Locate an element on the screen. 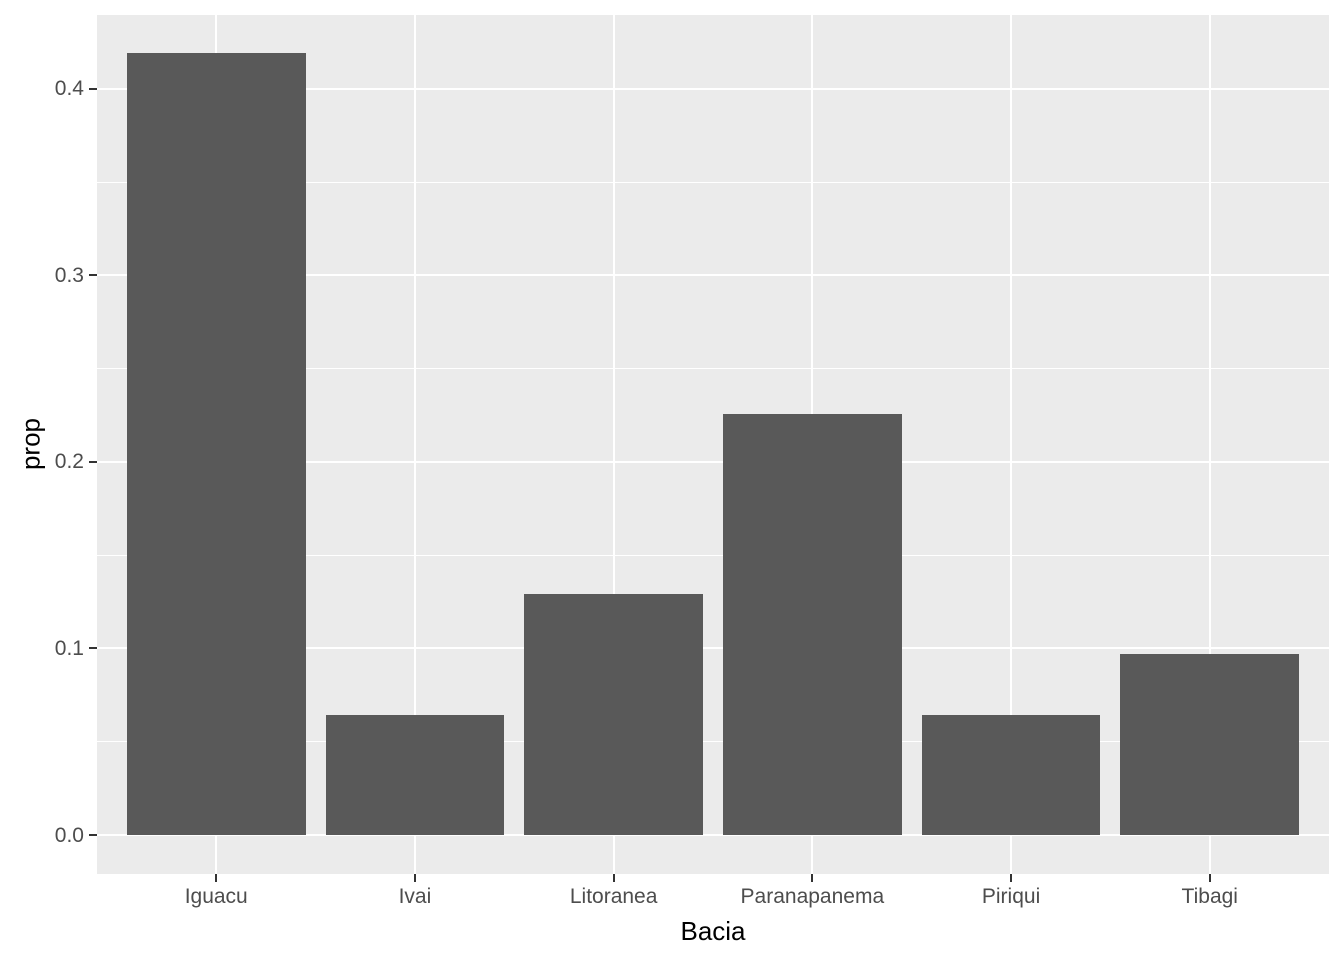  x-axis-tick-label: Paranapanema is located at coordinates (812, 896).